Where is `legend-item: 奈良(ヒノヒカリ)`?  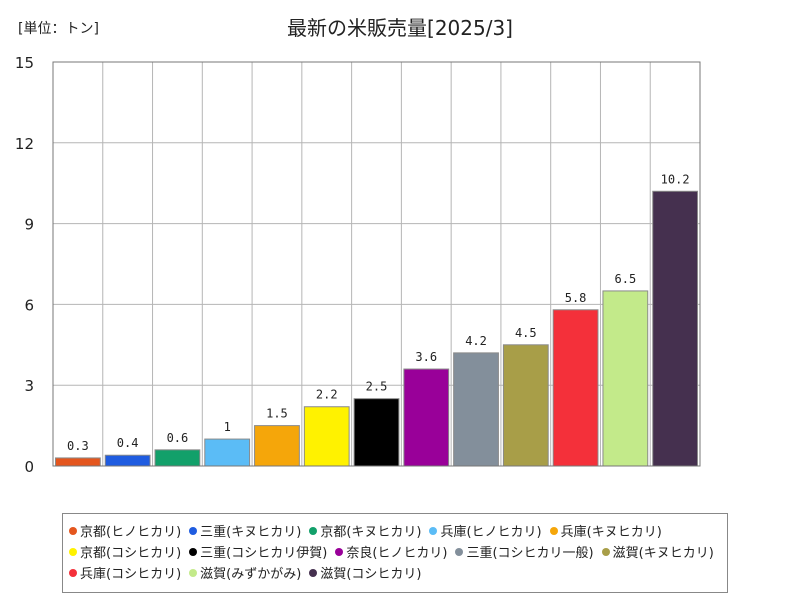 legend-item: 奈良(ヒノヒカリ) is located at coordinates (391, 551).